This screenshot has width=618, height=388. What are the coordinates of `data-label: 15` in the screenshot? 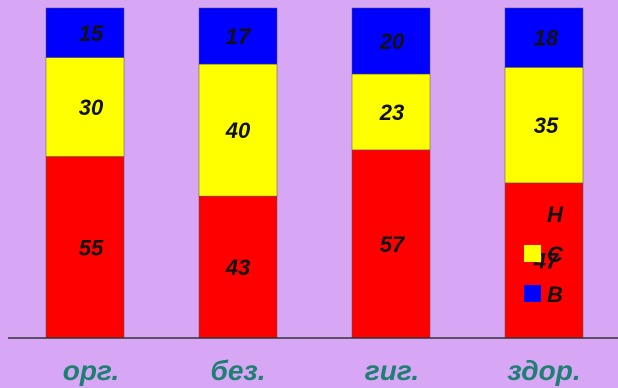 It's located at (91, 33).